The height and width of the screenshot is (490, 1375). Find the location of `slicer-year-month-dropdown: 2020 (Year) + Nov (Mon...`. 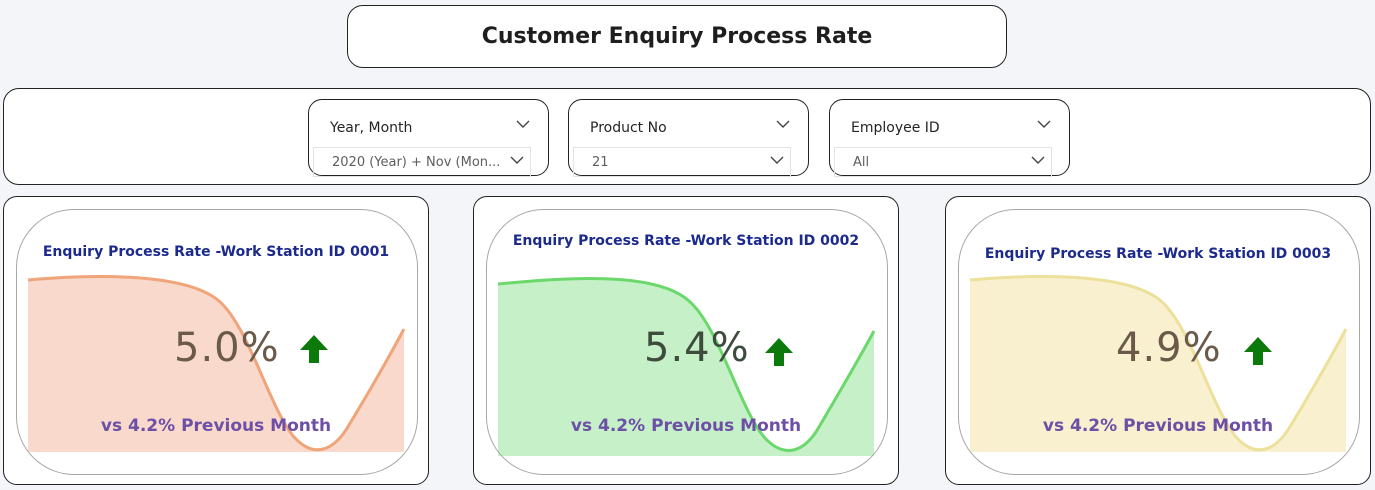

slicer-year-month-dropdown: 2020 (Year) + Nov (Mon... is located at coordinates (422, 162).